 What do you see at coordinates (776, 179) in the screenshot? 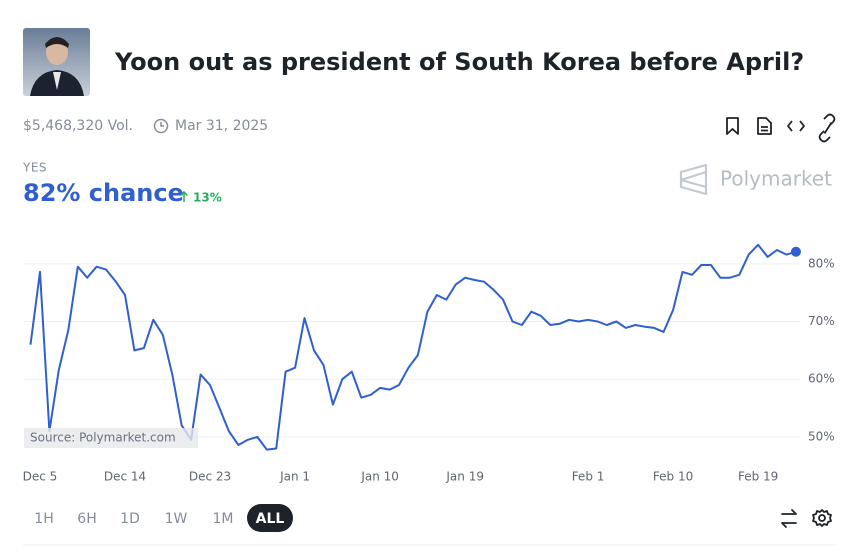
I see `brand-name: Polymarket` at bounding box center [776, 179].